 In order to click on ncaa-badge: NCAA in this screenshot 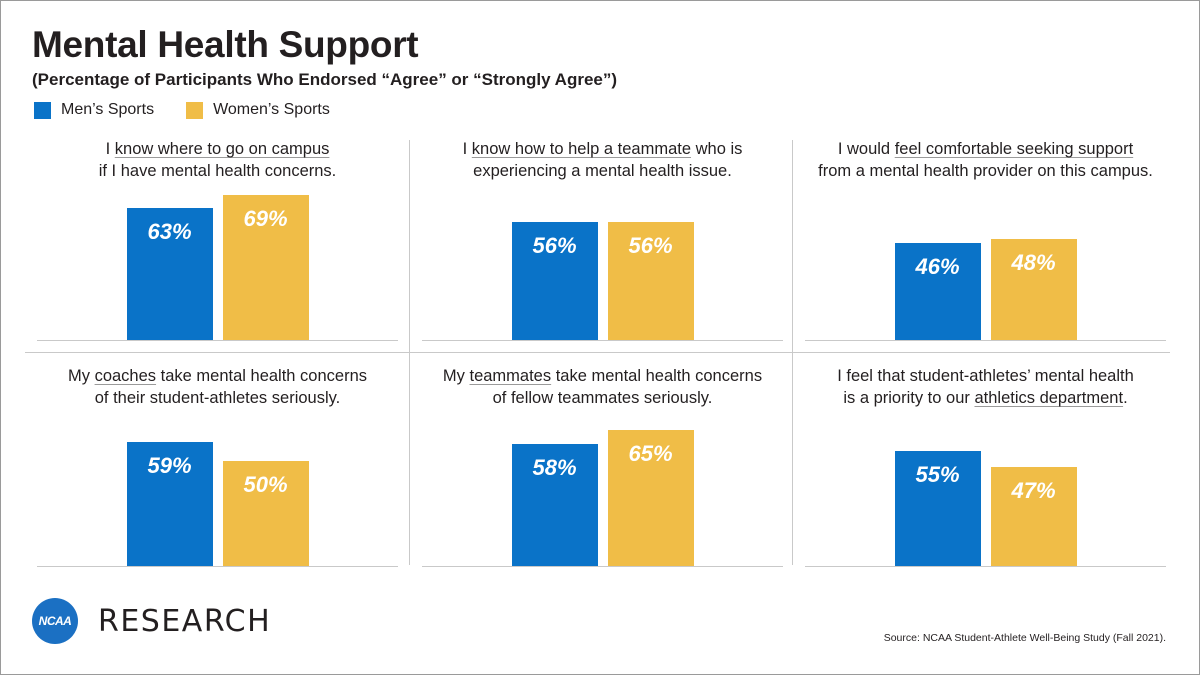, I will do `click(55, 621)`.